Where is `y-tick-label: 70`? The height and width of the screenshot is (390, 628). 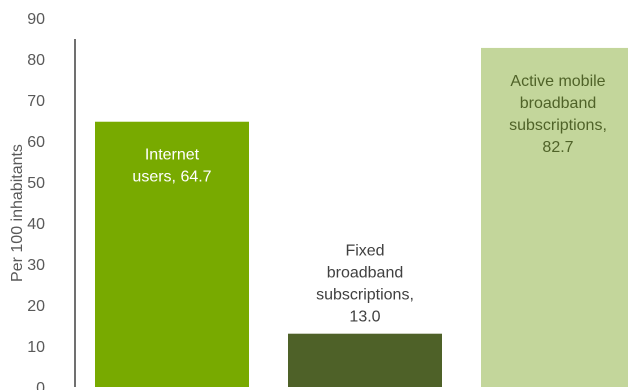 y-tick-label: 70 is located at coordinates (36, 101).